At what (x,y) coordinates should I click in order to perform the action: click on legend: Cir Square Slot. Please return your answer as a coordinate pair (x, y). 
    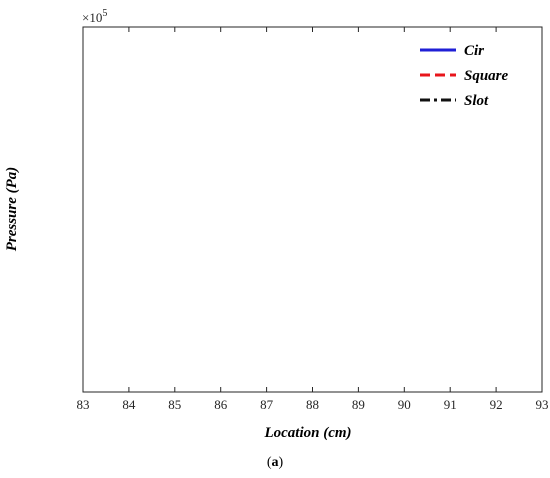
    Looking at the image, I should click on (464, 76).